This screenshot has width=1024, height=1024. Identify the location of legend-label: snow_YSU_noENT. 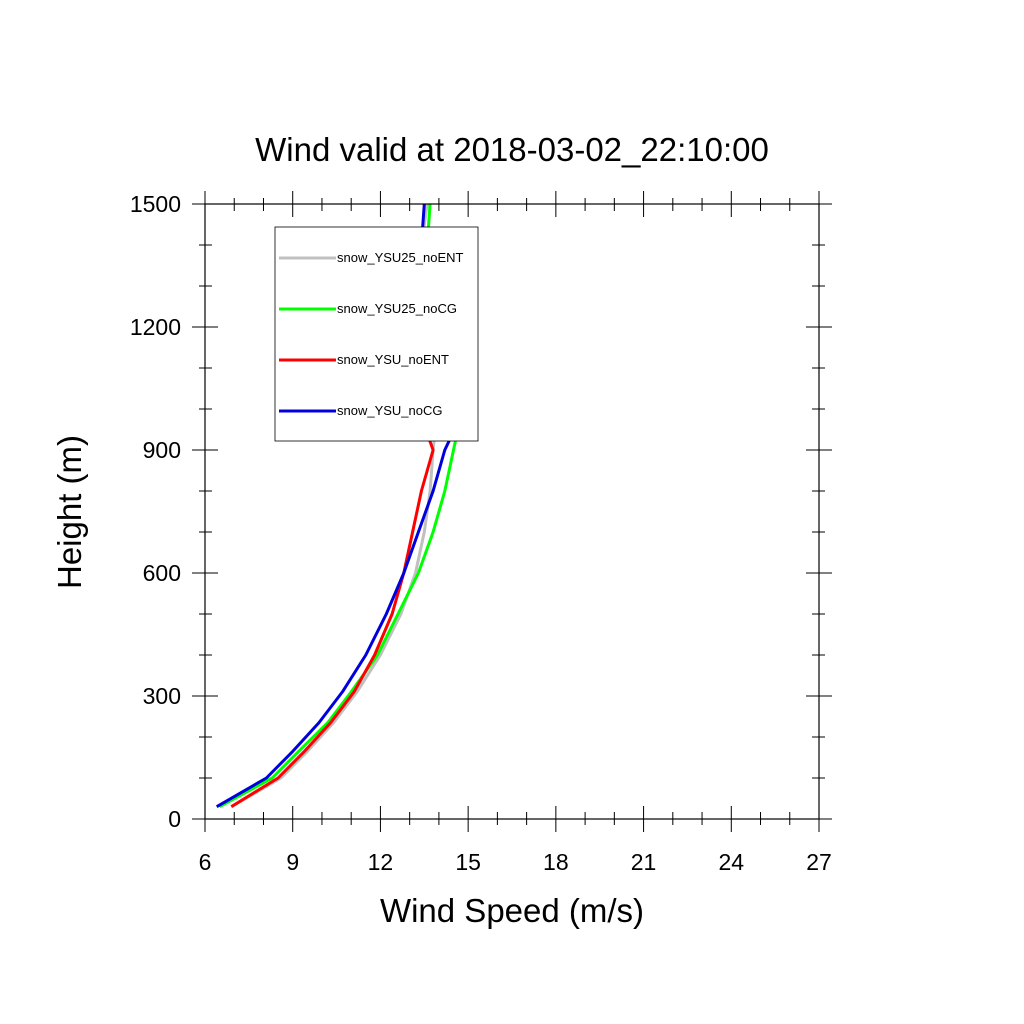
(393, 359).